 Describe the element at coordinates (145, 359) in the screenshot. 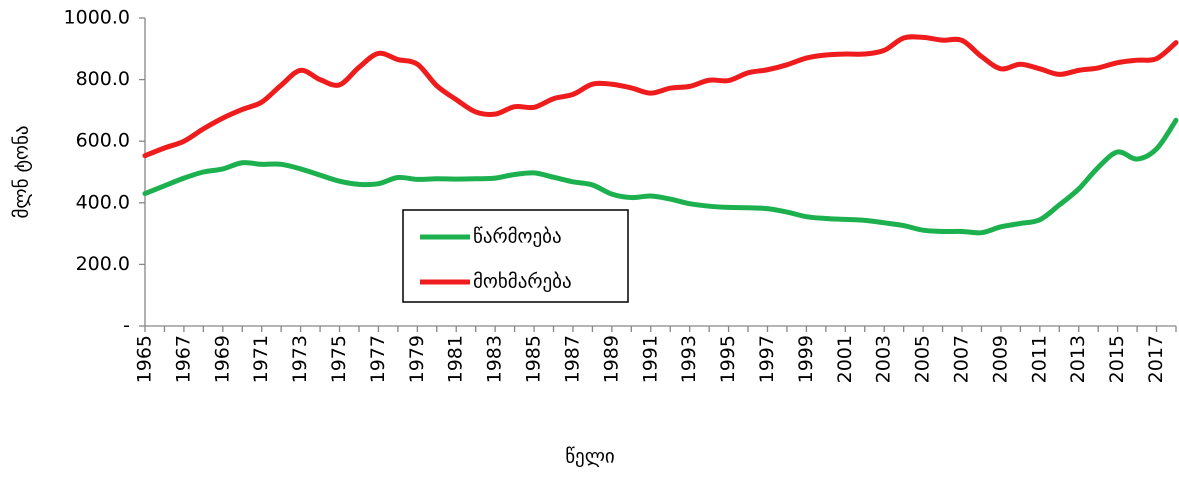

I see `x-tick-label: 1965` at that location.